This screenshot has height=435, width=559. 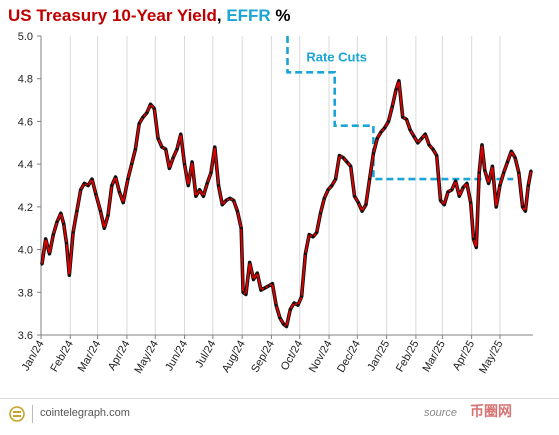 I want to click on x-tick-label: May/25, so click(x=491, y=357).